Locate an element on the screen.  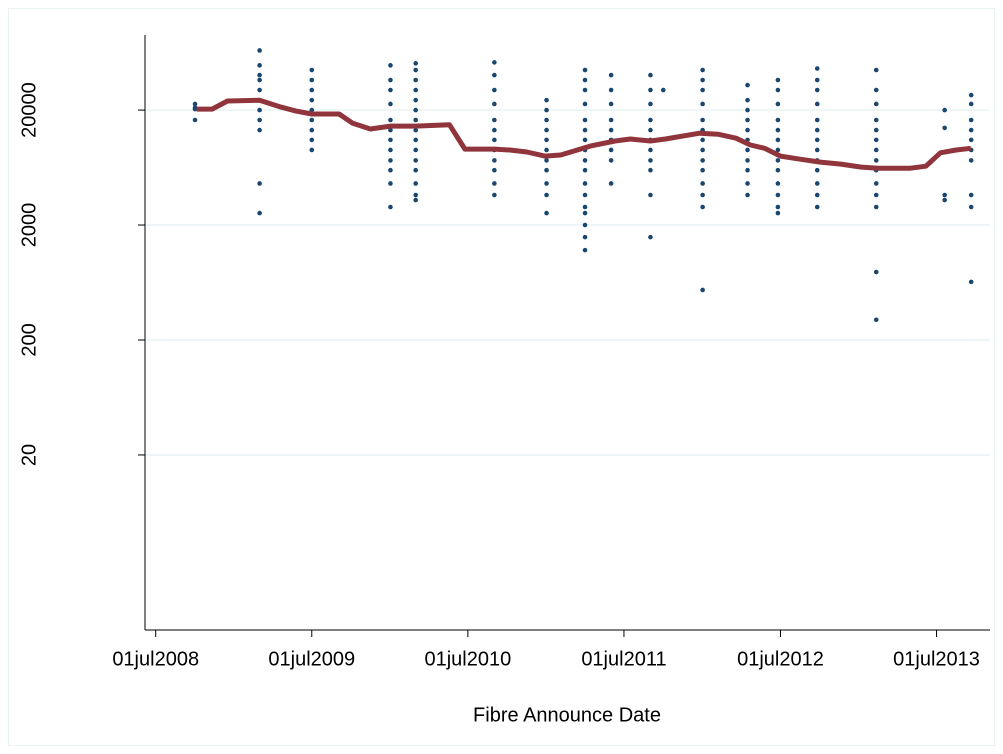
x-axis-title: Fibre Announce Date is located at coordinates (567, 715).